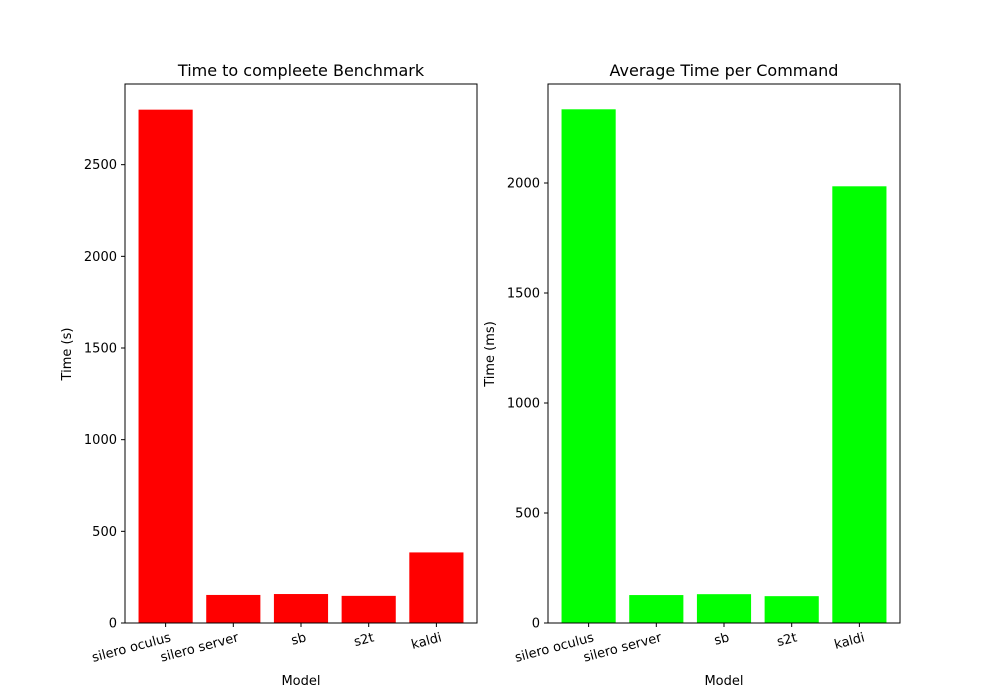 This screenshot has height=700, width=1000. What do you see at coordinates (104, 395) in the screenshot?
I see `y-ticks: 0 500 1000 1500 2000 2500` at bounding box center [104, 395].